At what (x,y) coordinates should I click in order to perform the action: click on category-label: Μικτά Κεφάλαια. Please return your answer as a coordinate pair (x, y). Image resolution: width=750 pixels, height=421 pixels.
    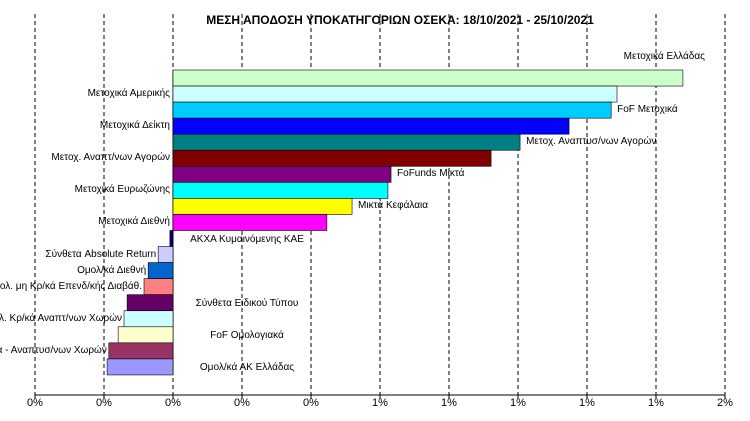
    Looking at the image, I should click on (393, 206).